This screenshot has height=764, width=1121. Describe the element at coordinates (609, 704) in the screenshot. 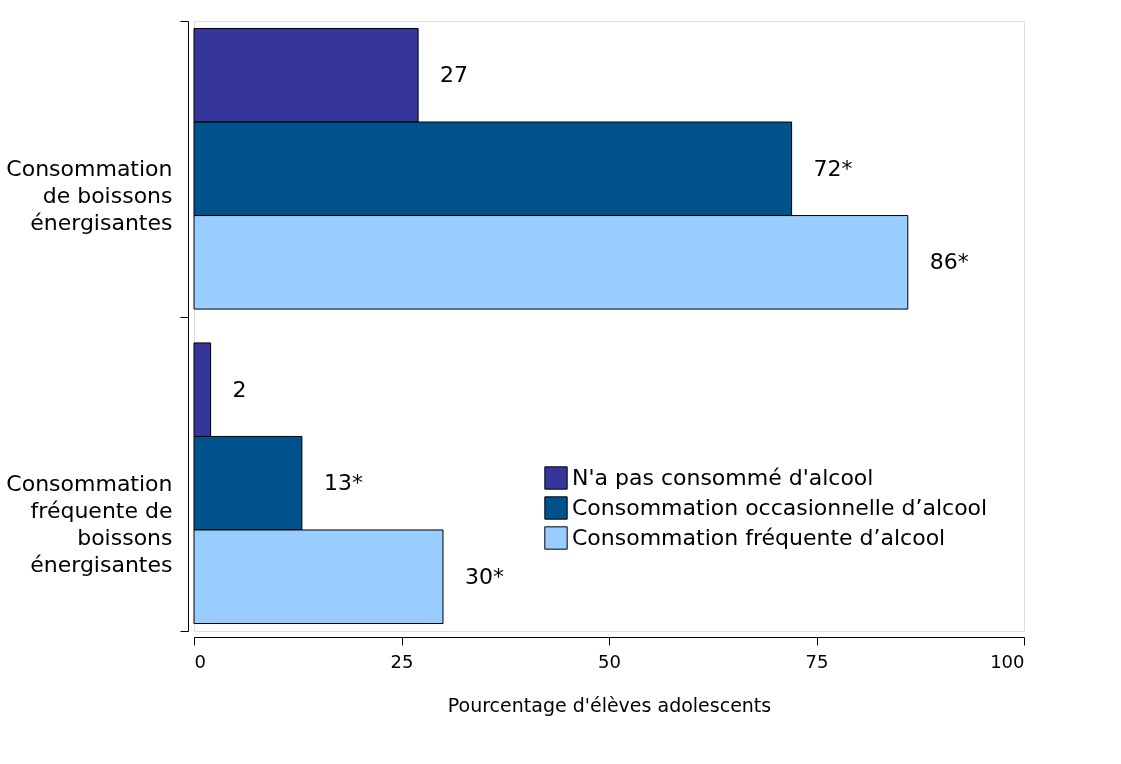

I see `x-axis-title: Pourcentage d'élèves adolescents` at that location.